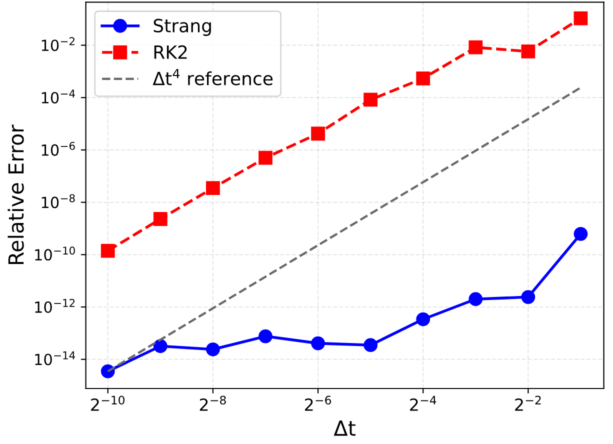 The image size is (613, 444). What do you see at coordinates (16, 194) in the screenshot?
I see `y-axis-title: Relative Error` at bounding box center [16, 194].